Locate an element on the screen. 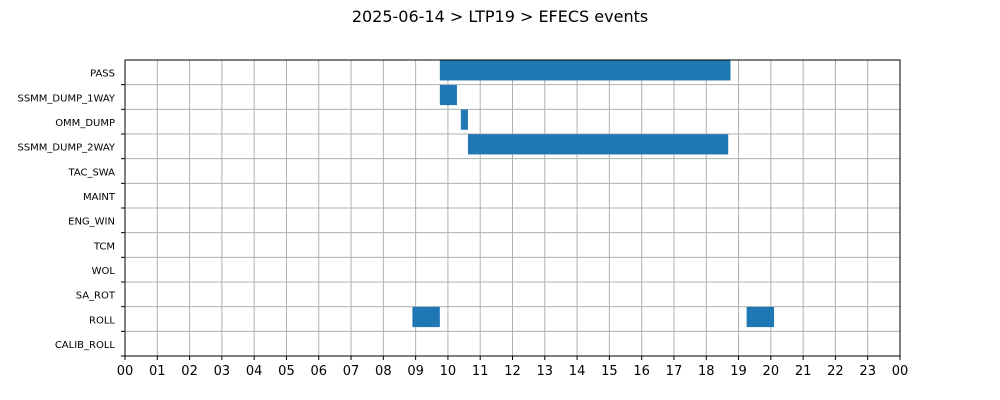 This screenshot has width=1000, height=400. y-tick-label: ENG_WIN is located at coordinates (91, 222).